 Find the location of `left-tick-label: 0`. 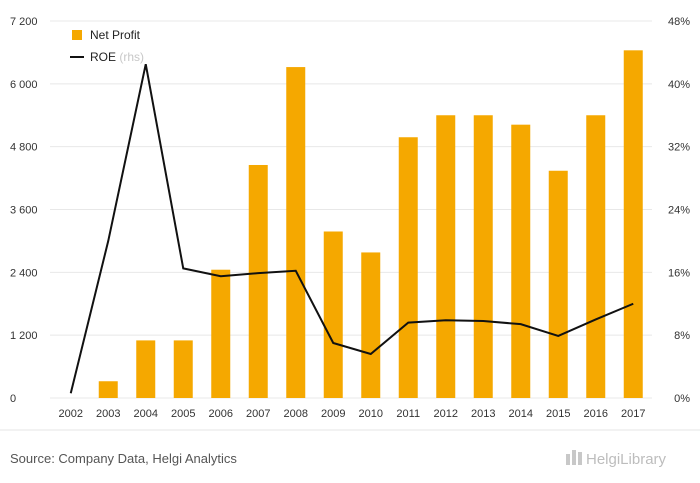

left-tick-label: 0 is located at coordinates (13, 399).